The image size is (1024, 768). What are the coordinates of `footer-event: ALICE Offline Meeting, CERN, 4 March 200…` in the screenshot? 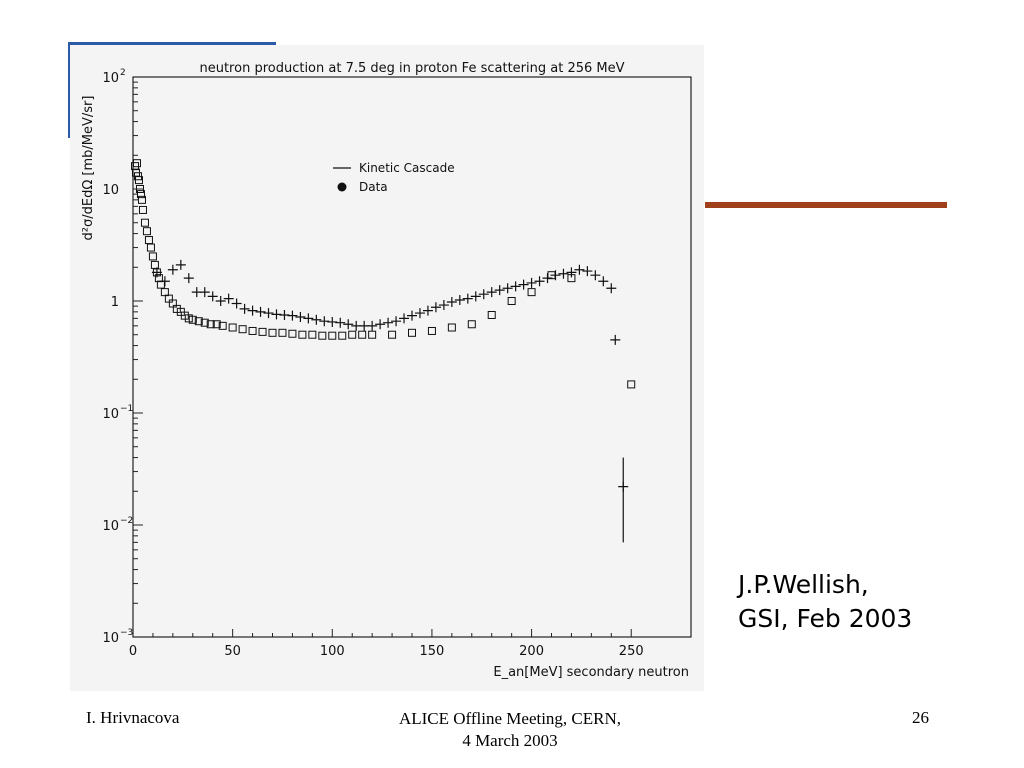 It's located at (510, 730).